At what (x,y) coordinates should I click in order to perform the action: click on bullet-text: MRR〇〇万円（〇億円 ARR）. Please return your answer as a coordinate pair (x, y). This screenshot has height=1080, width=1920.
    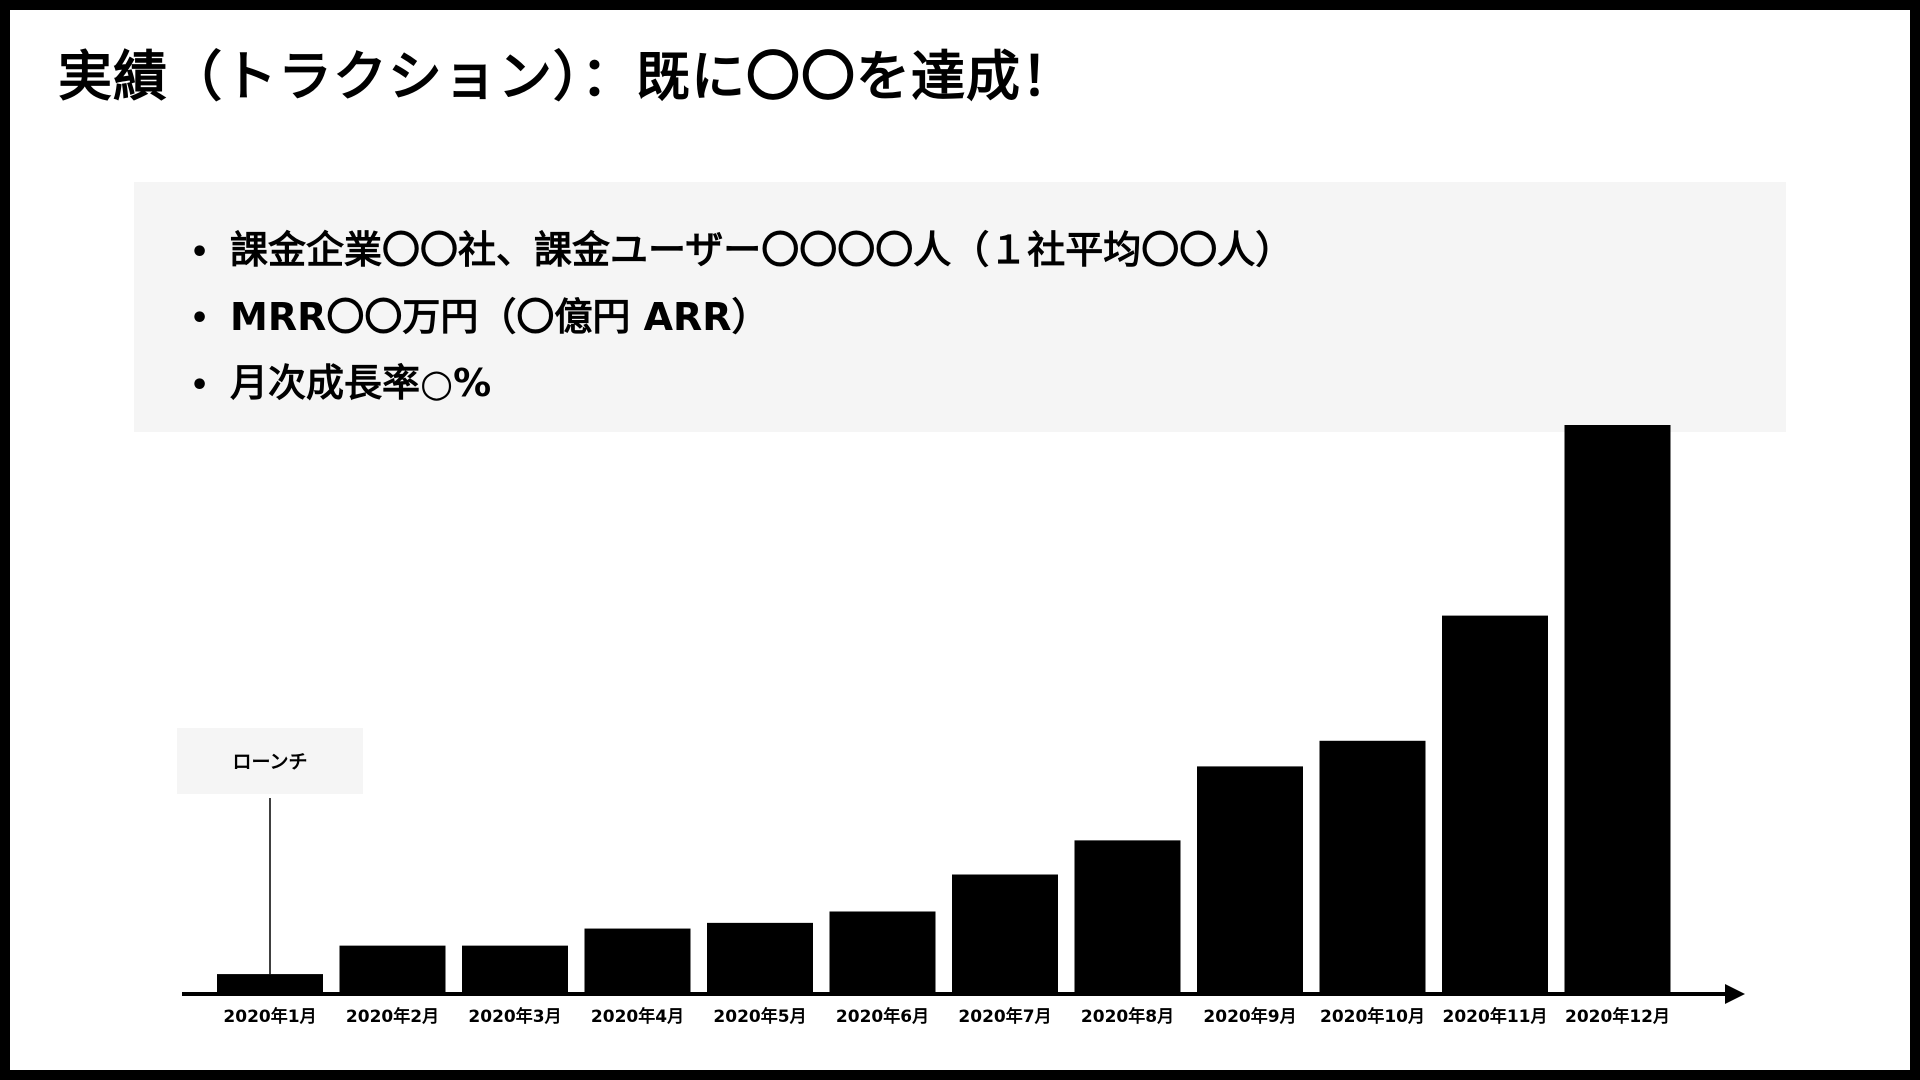
    Looking at the image, I should click on (500, 316).